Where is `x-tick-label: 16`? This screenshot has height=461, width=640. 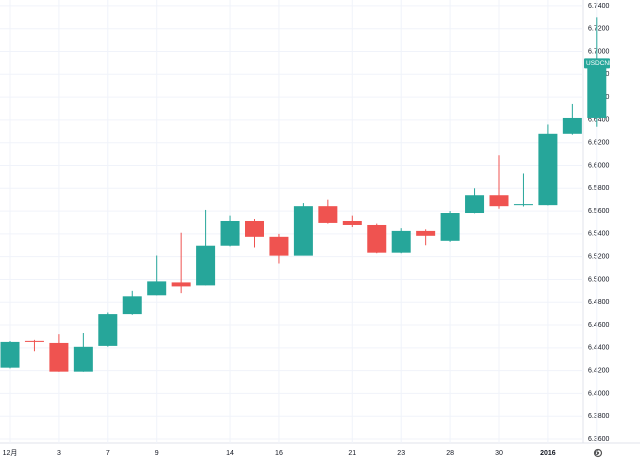 x-tick-label: 16 is located at coordinates (279, 453).